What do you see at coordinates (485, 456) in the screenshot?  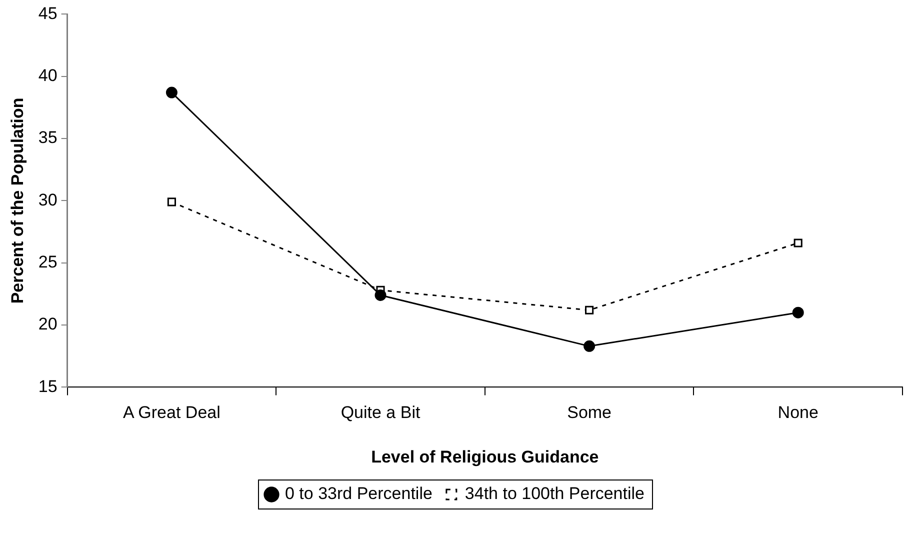 I see `x-axis-title: Level of Religious Guidance` at bounding box center [485, 456].